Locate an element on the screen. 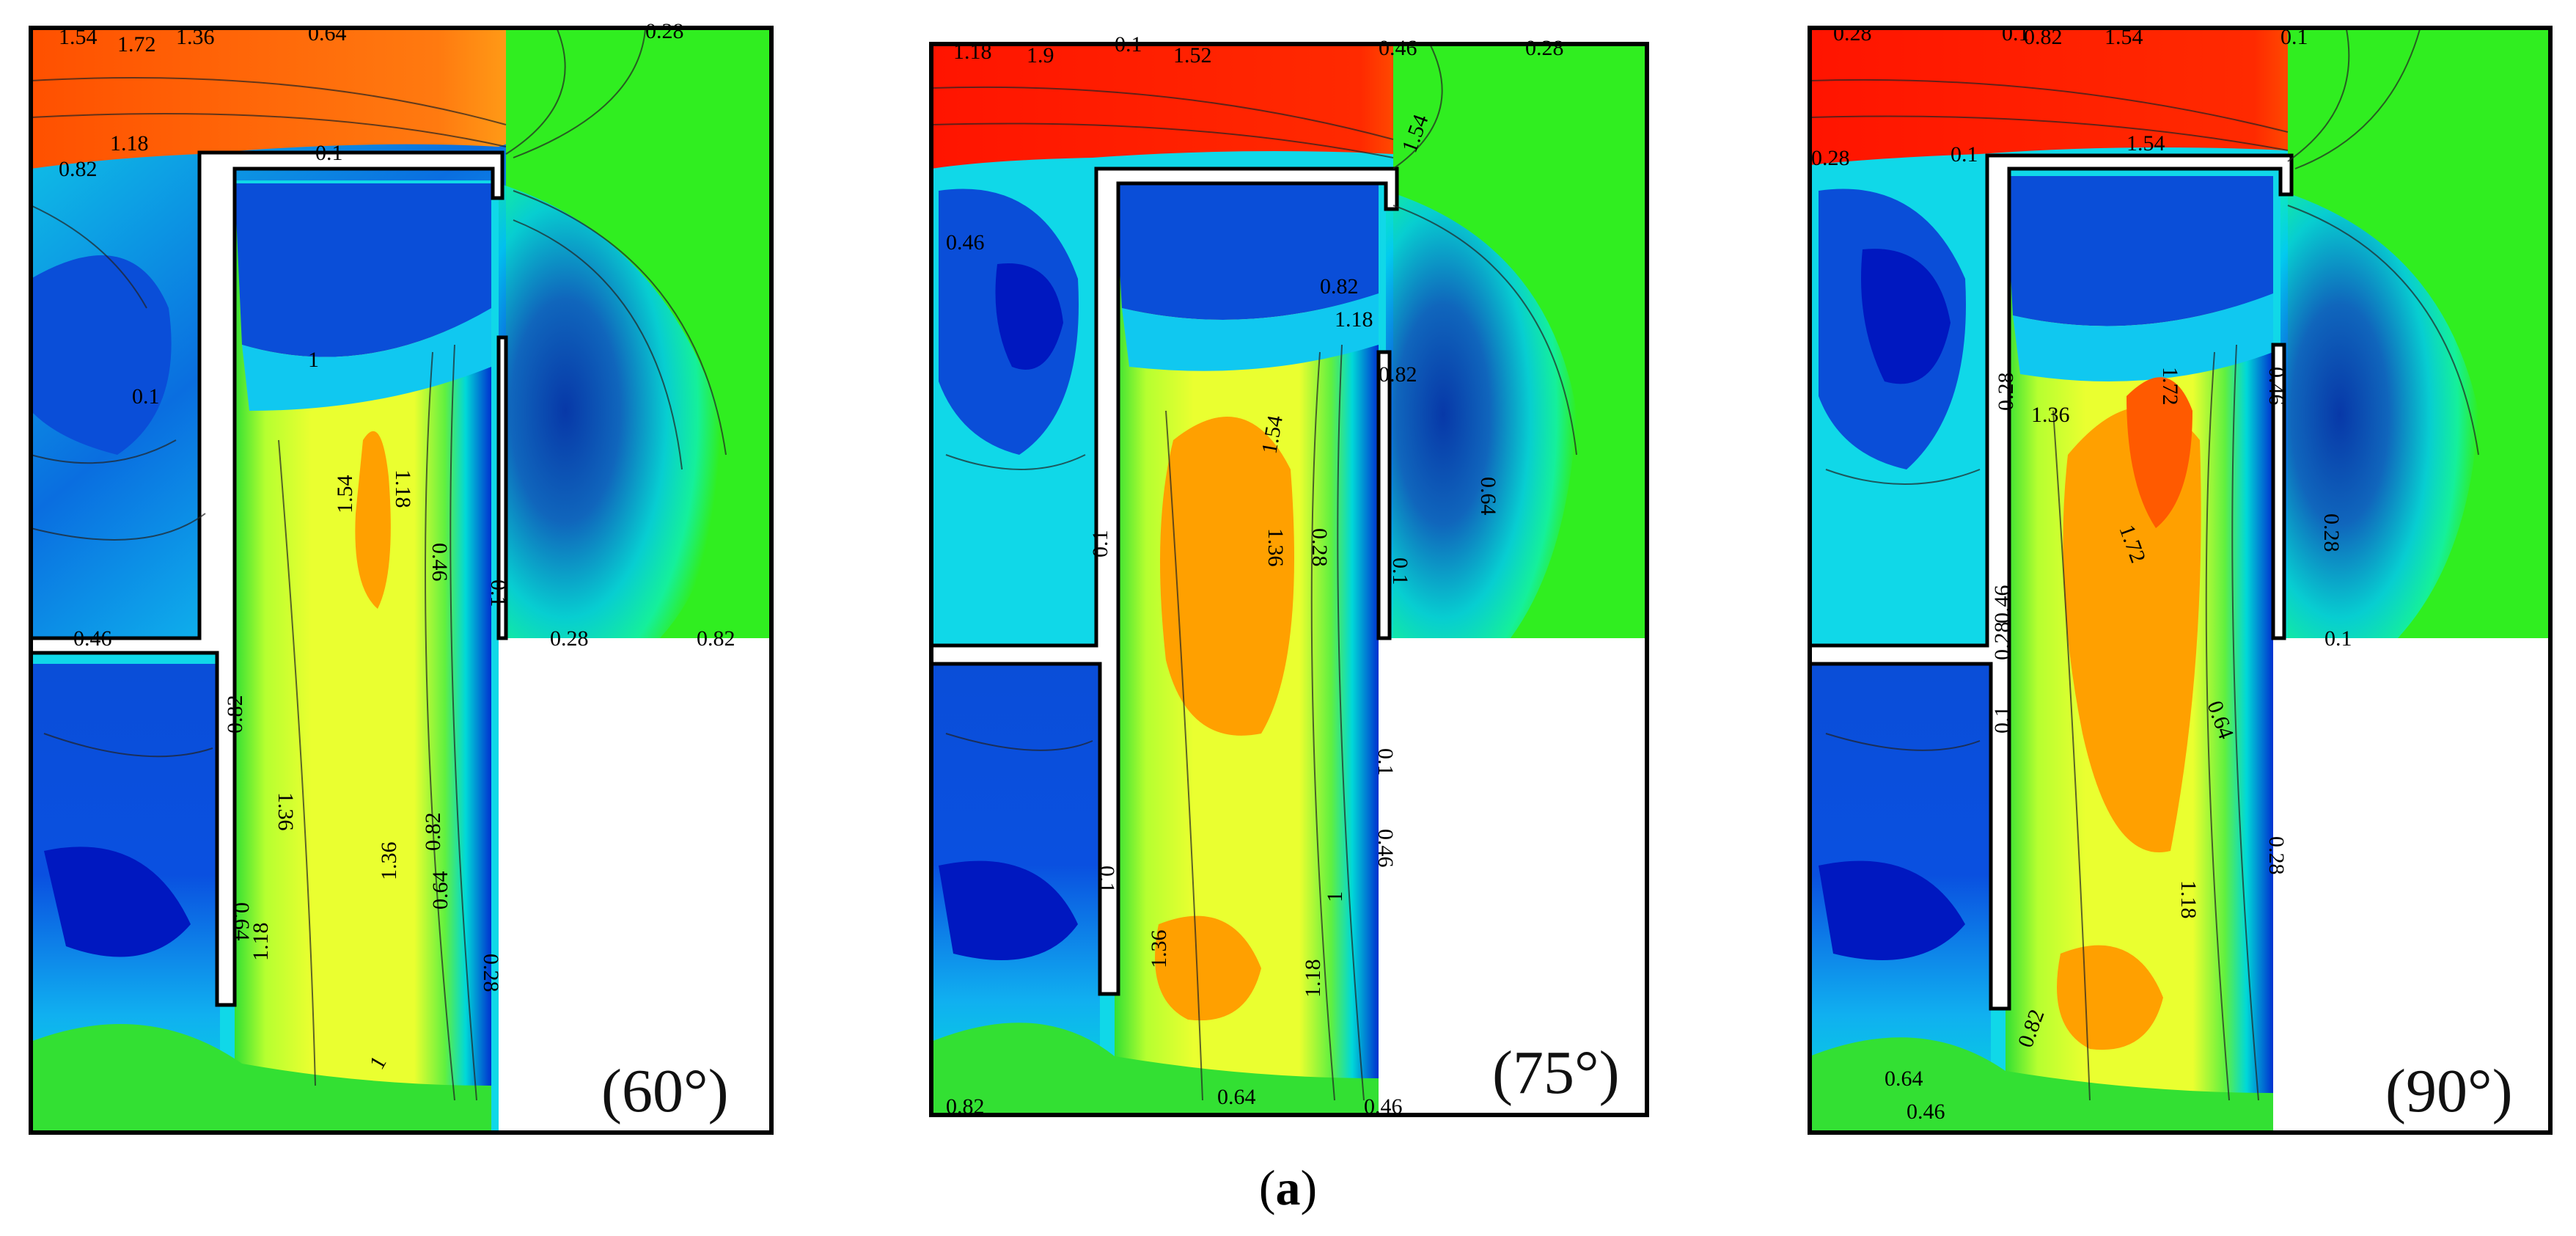  contour-label: 1.72 is located at coordinates (136, 44).